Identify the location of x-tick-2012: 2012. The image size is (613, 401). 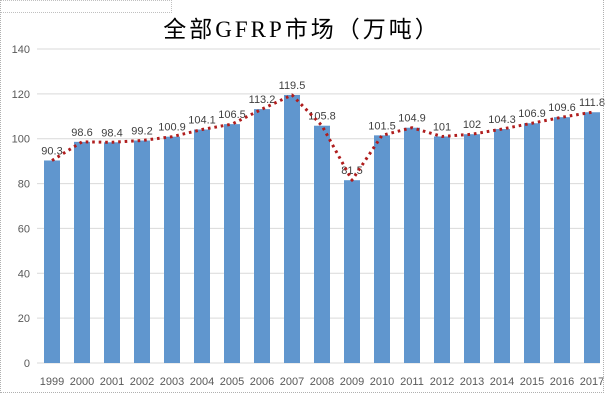
(442, 382).